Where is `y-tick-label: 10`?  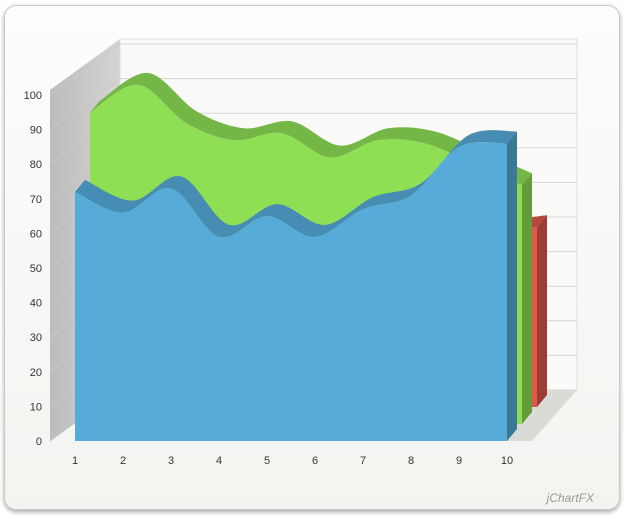 y-tick-label: 10 is located at coordinates (36, 407).